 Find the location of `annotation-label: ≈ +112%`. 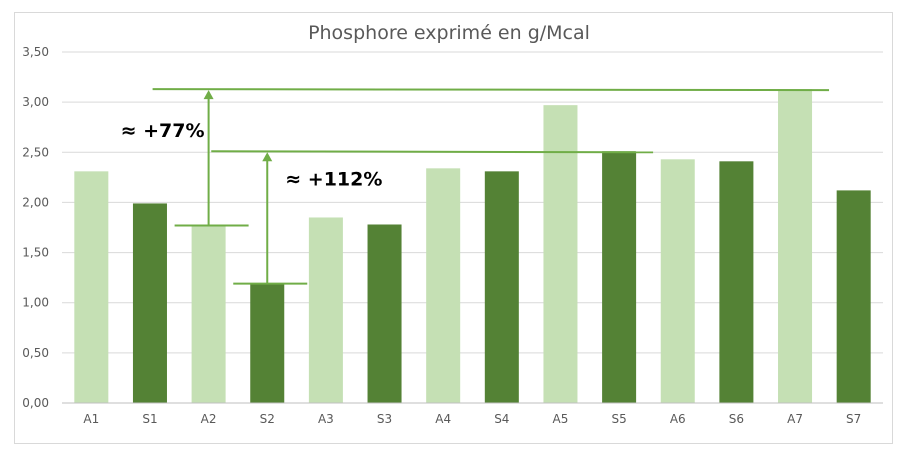

annotation-label: ≈ +112% is located at coordinates (333, 179).